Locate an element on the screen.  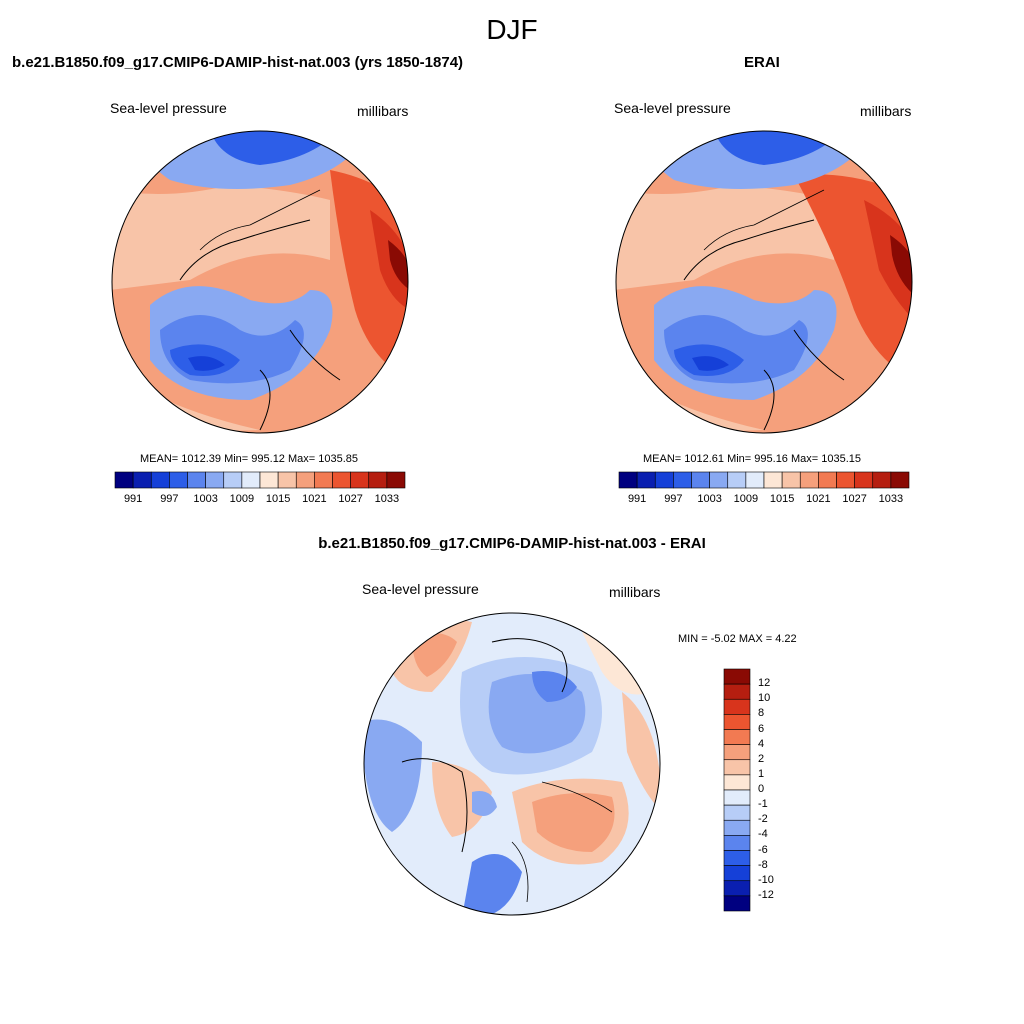
colorbar-tick-label: -4 is located at coordinates (763, 834).